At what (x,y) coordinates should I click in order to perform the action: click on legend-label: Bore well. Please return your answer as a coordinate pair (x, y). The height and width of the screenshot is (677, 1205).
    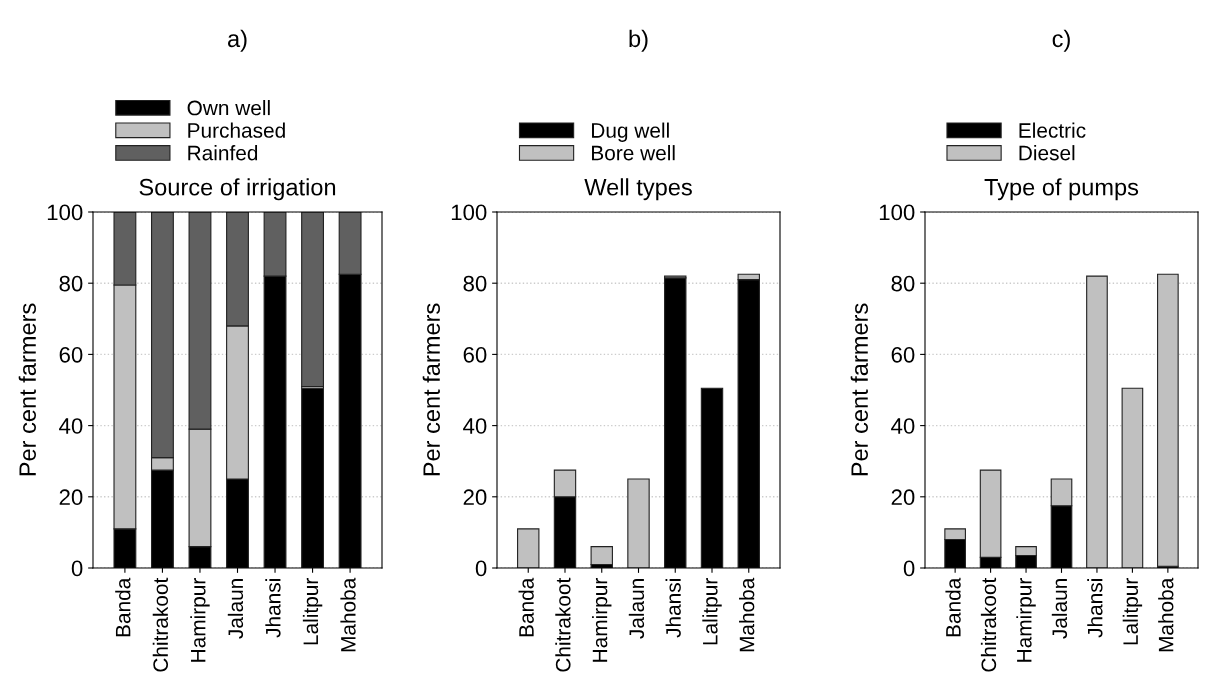
    Looking at the image, I should click on (633, 153).